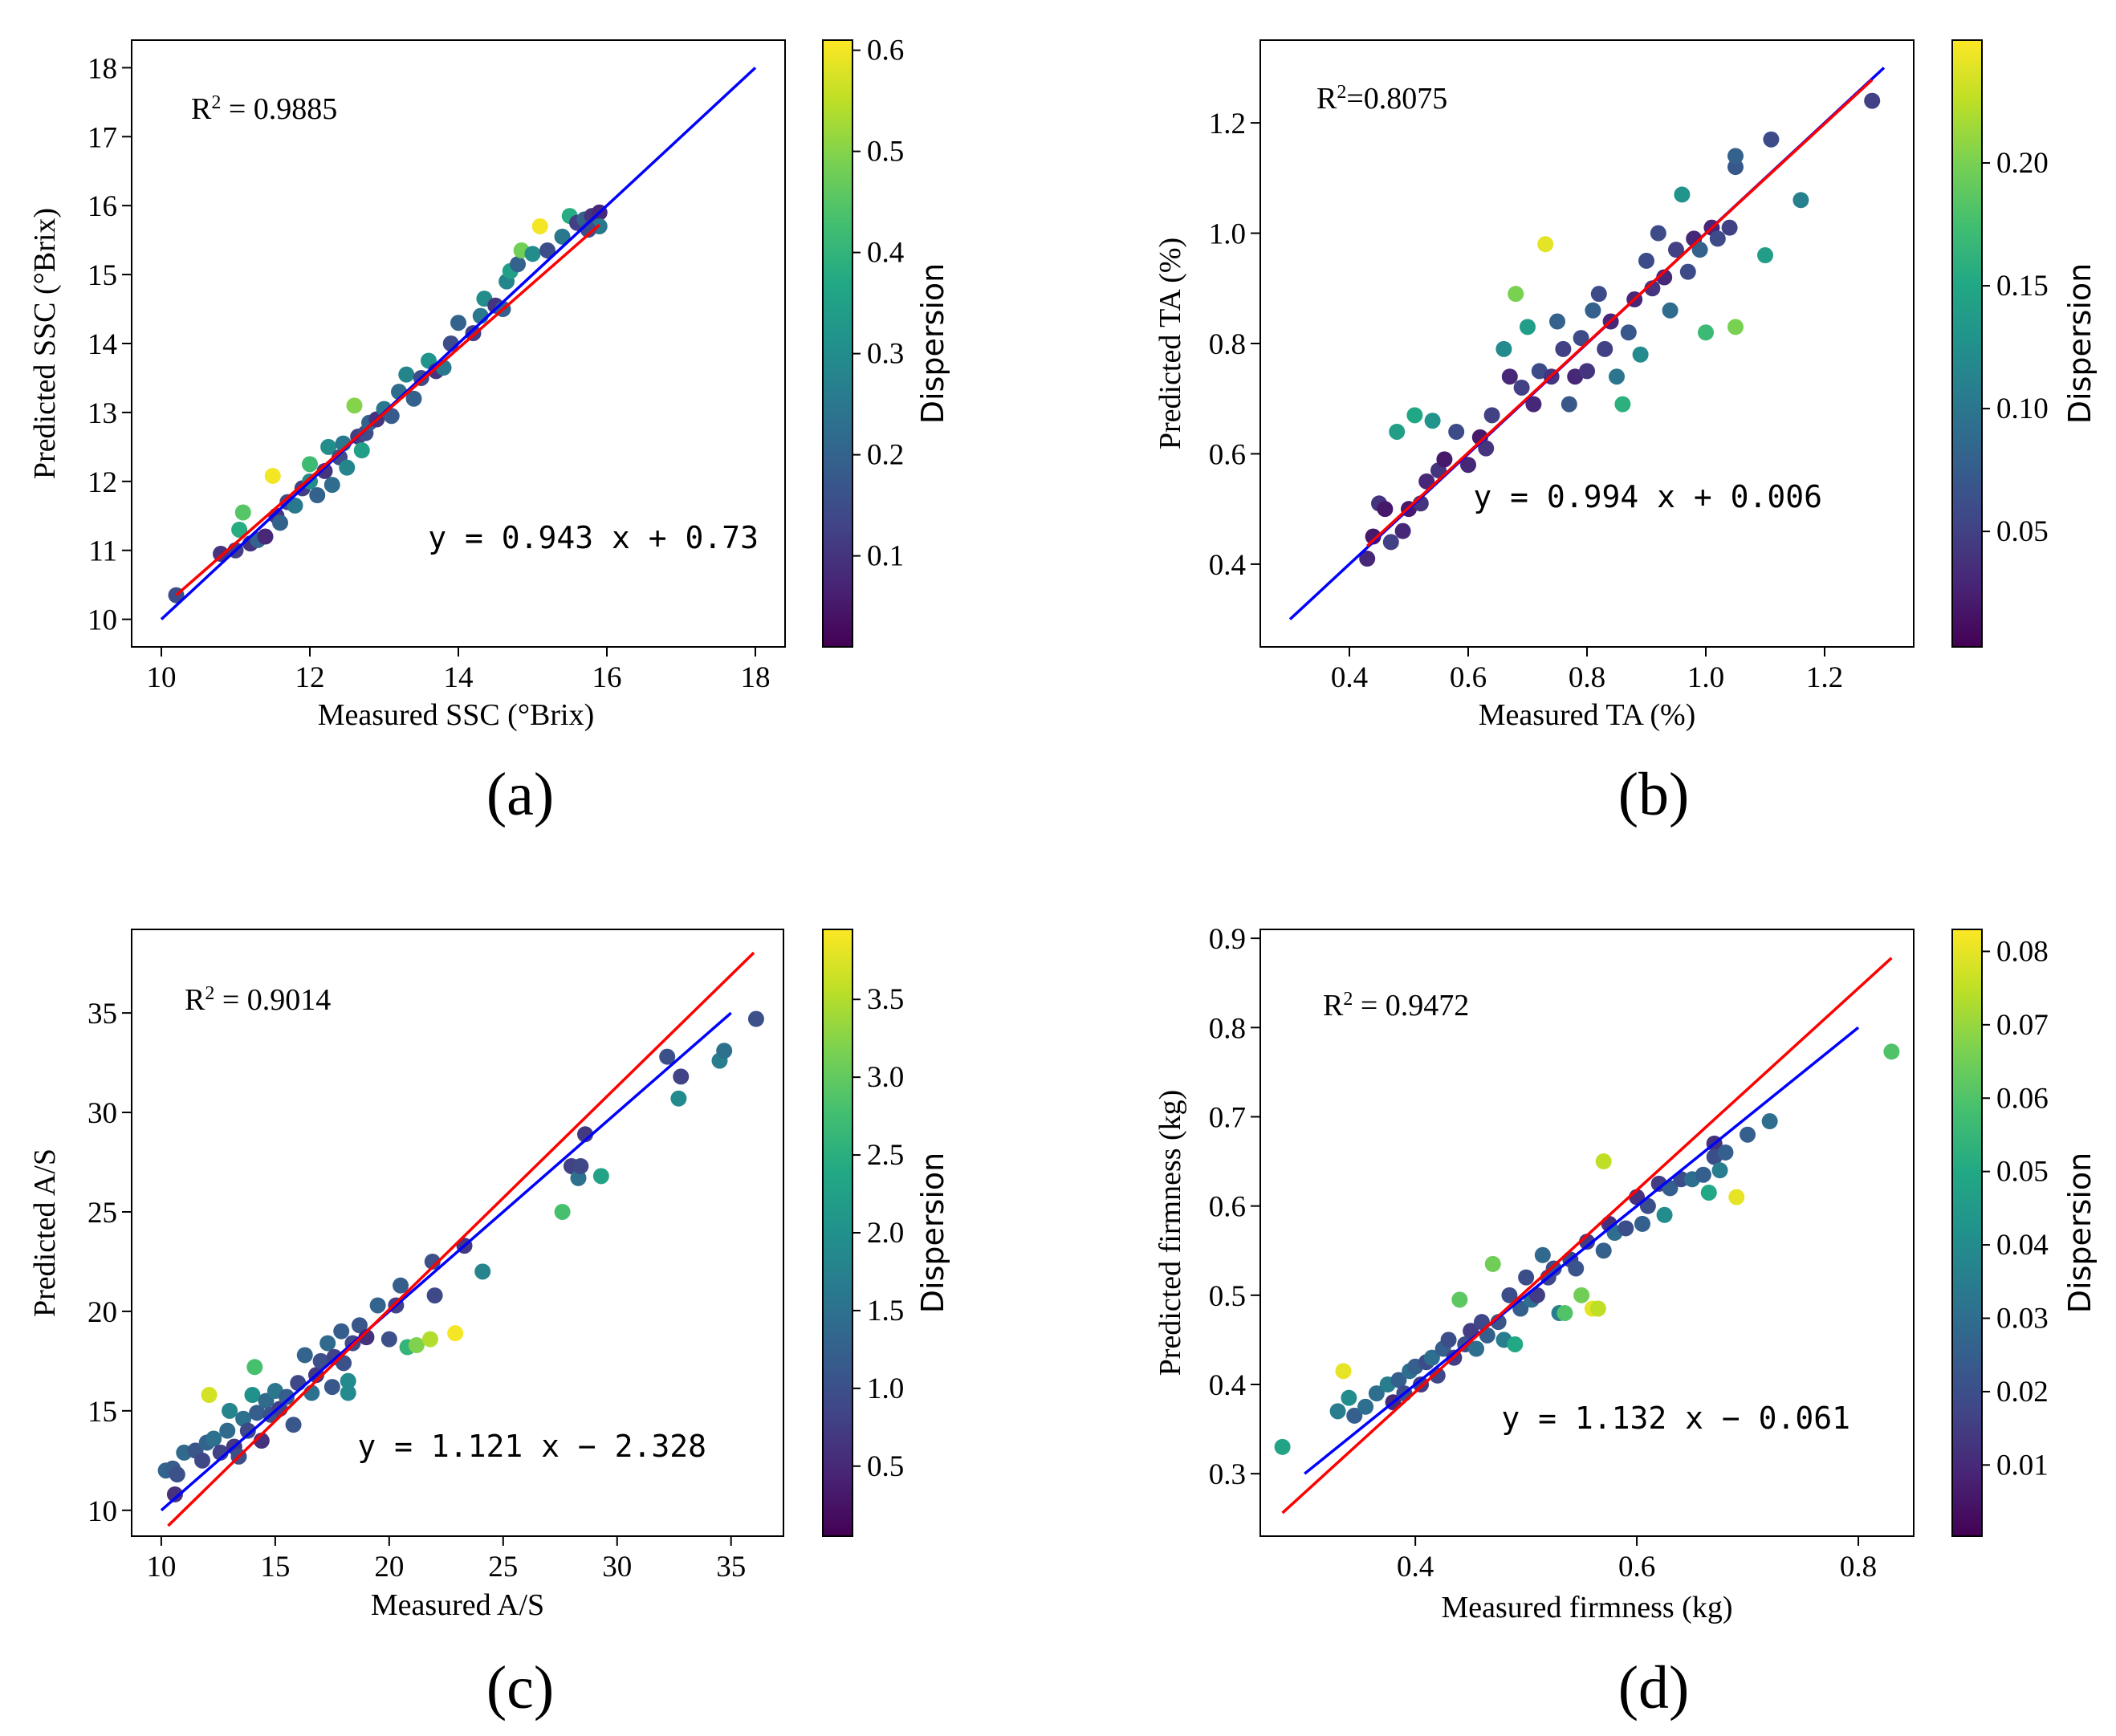 Image resolution: width=2116 pixels, height=1736 pixels. What do you see at coordinates (102, 1014) in the screenshot?
I see `y-tick-label-c-5: 35` at bounding box center [102, 1014].